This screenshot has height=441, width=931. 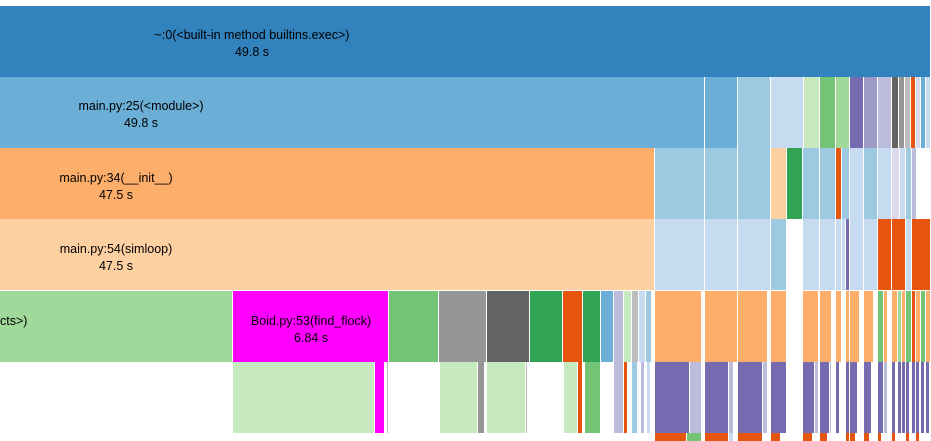 I want to click on frame-init, so click(x=327, y=183).